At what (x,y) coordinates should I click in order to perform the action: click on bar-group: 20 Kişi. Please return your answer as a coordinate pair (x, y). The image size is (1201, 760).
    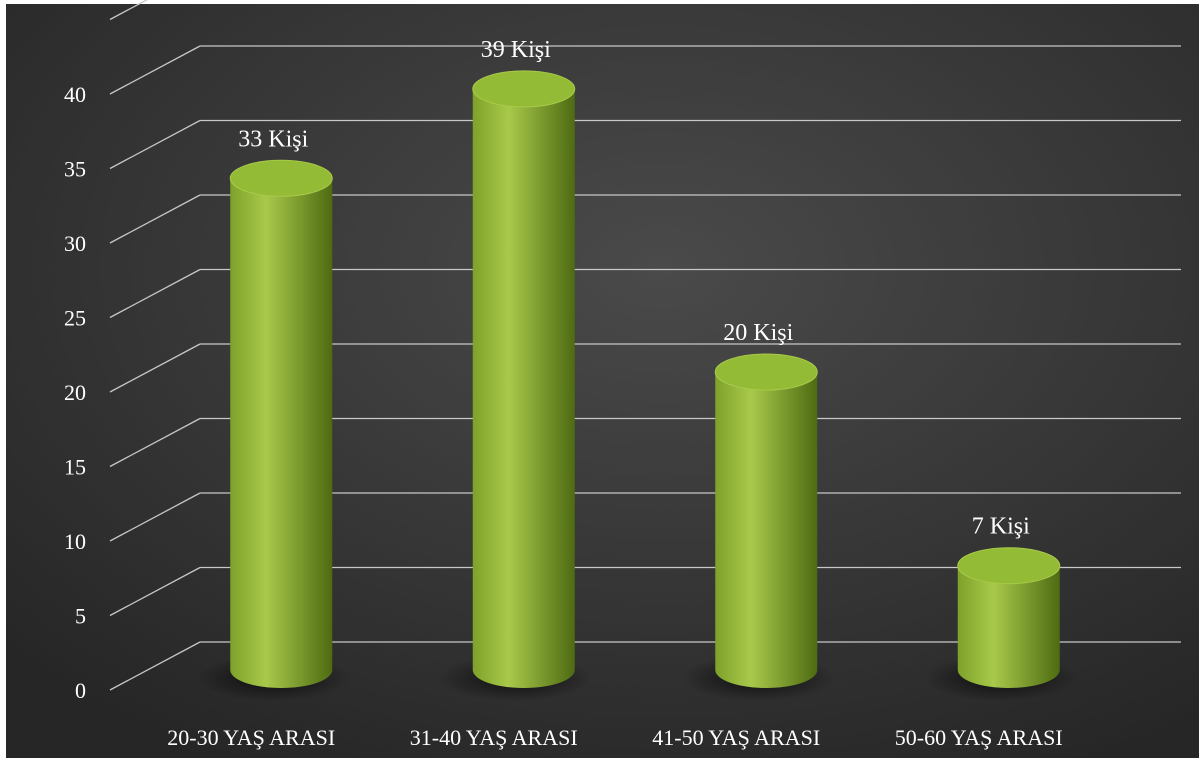
    Looking at the image, I should click on (758, 511).